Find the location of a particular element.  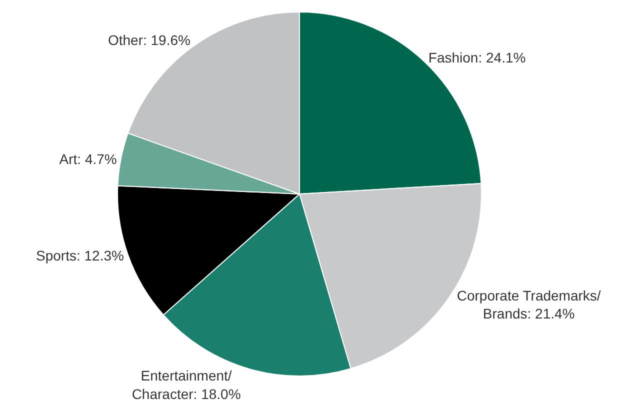

slice-label: Art: 4.7% is located at coordinates (88, 158).